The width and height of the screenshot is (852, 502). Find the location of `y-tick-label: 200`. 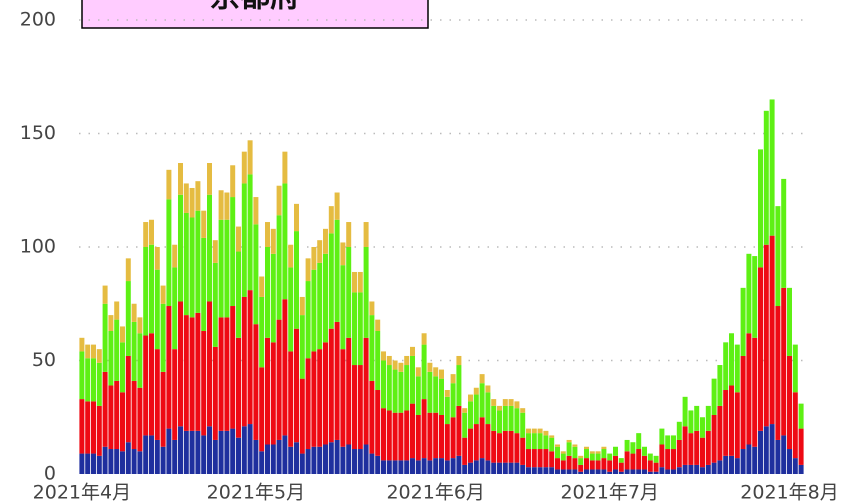

y-tick-label: 200 is located at coordinates (38, 20).